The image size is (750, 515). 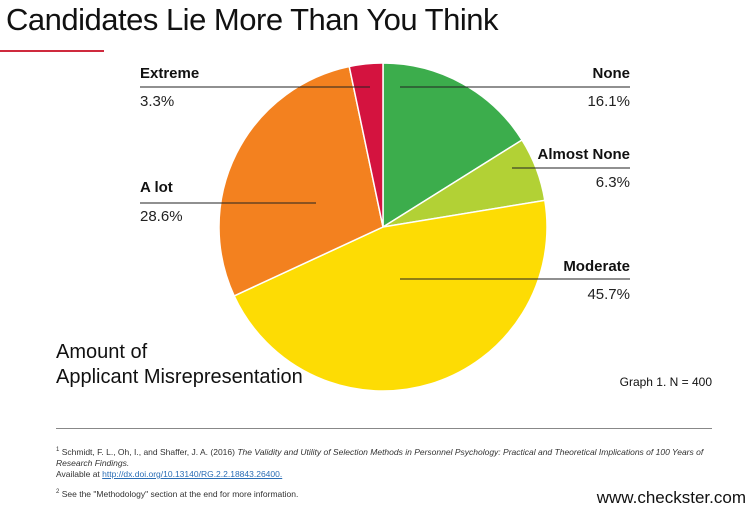 I want to click on chart-subtitle-line-1: Amount of, so click(x=102, y=352).